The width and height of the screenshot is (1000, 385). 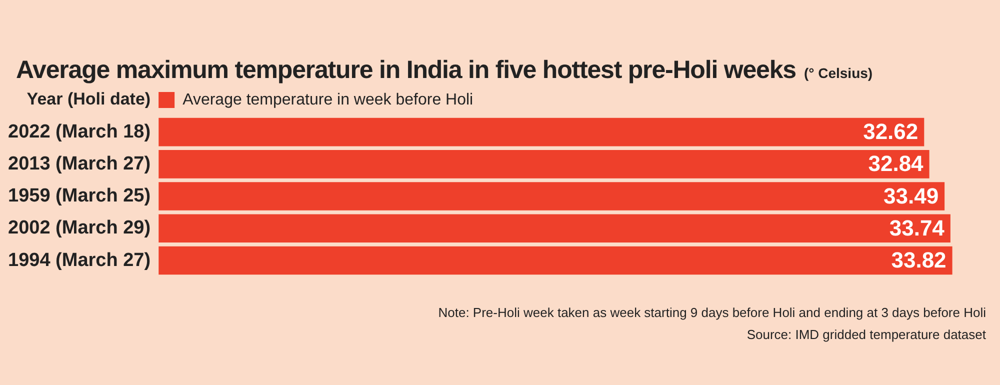 I want to click on y-tick-label: 1994 (March 27), so click(x=79, y=260).